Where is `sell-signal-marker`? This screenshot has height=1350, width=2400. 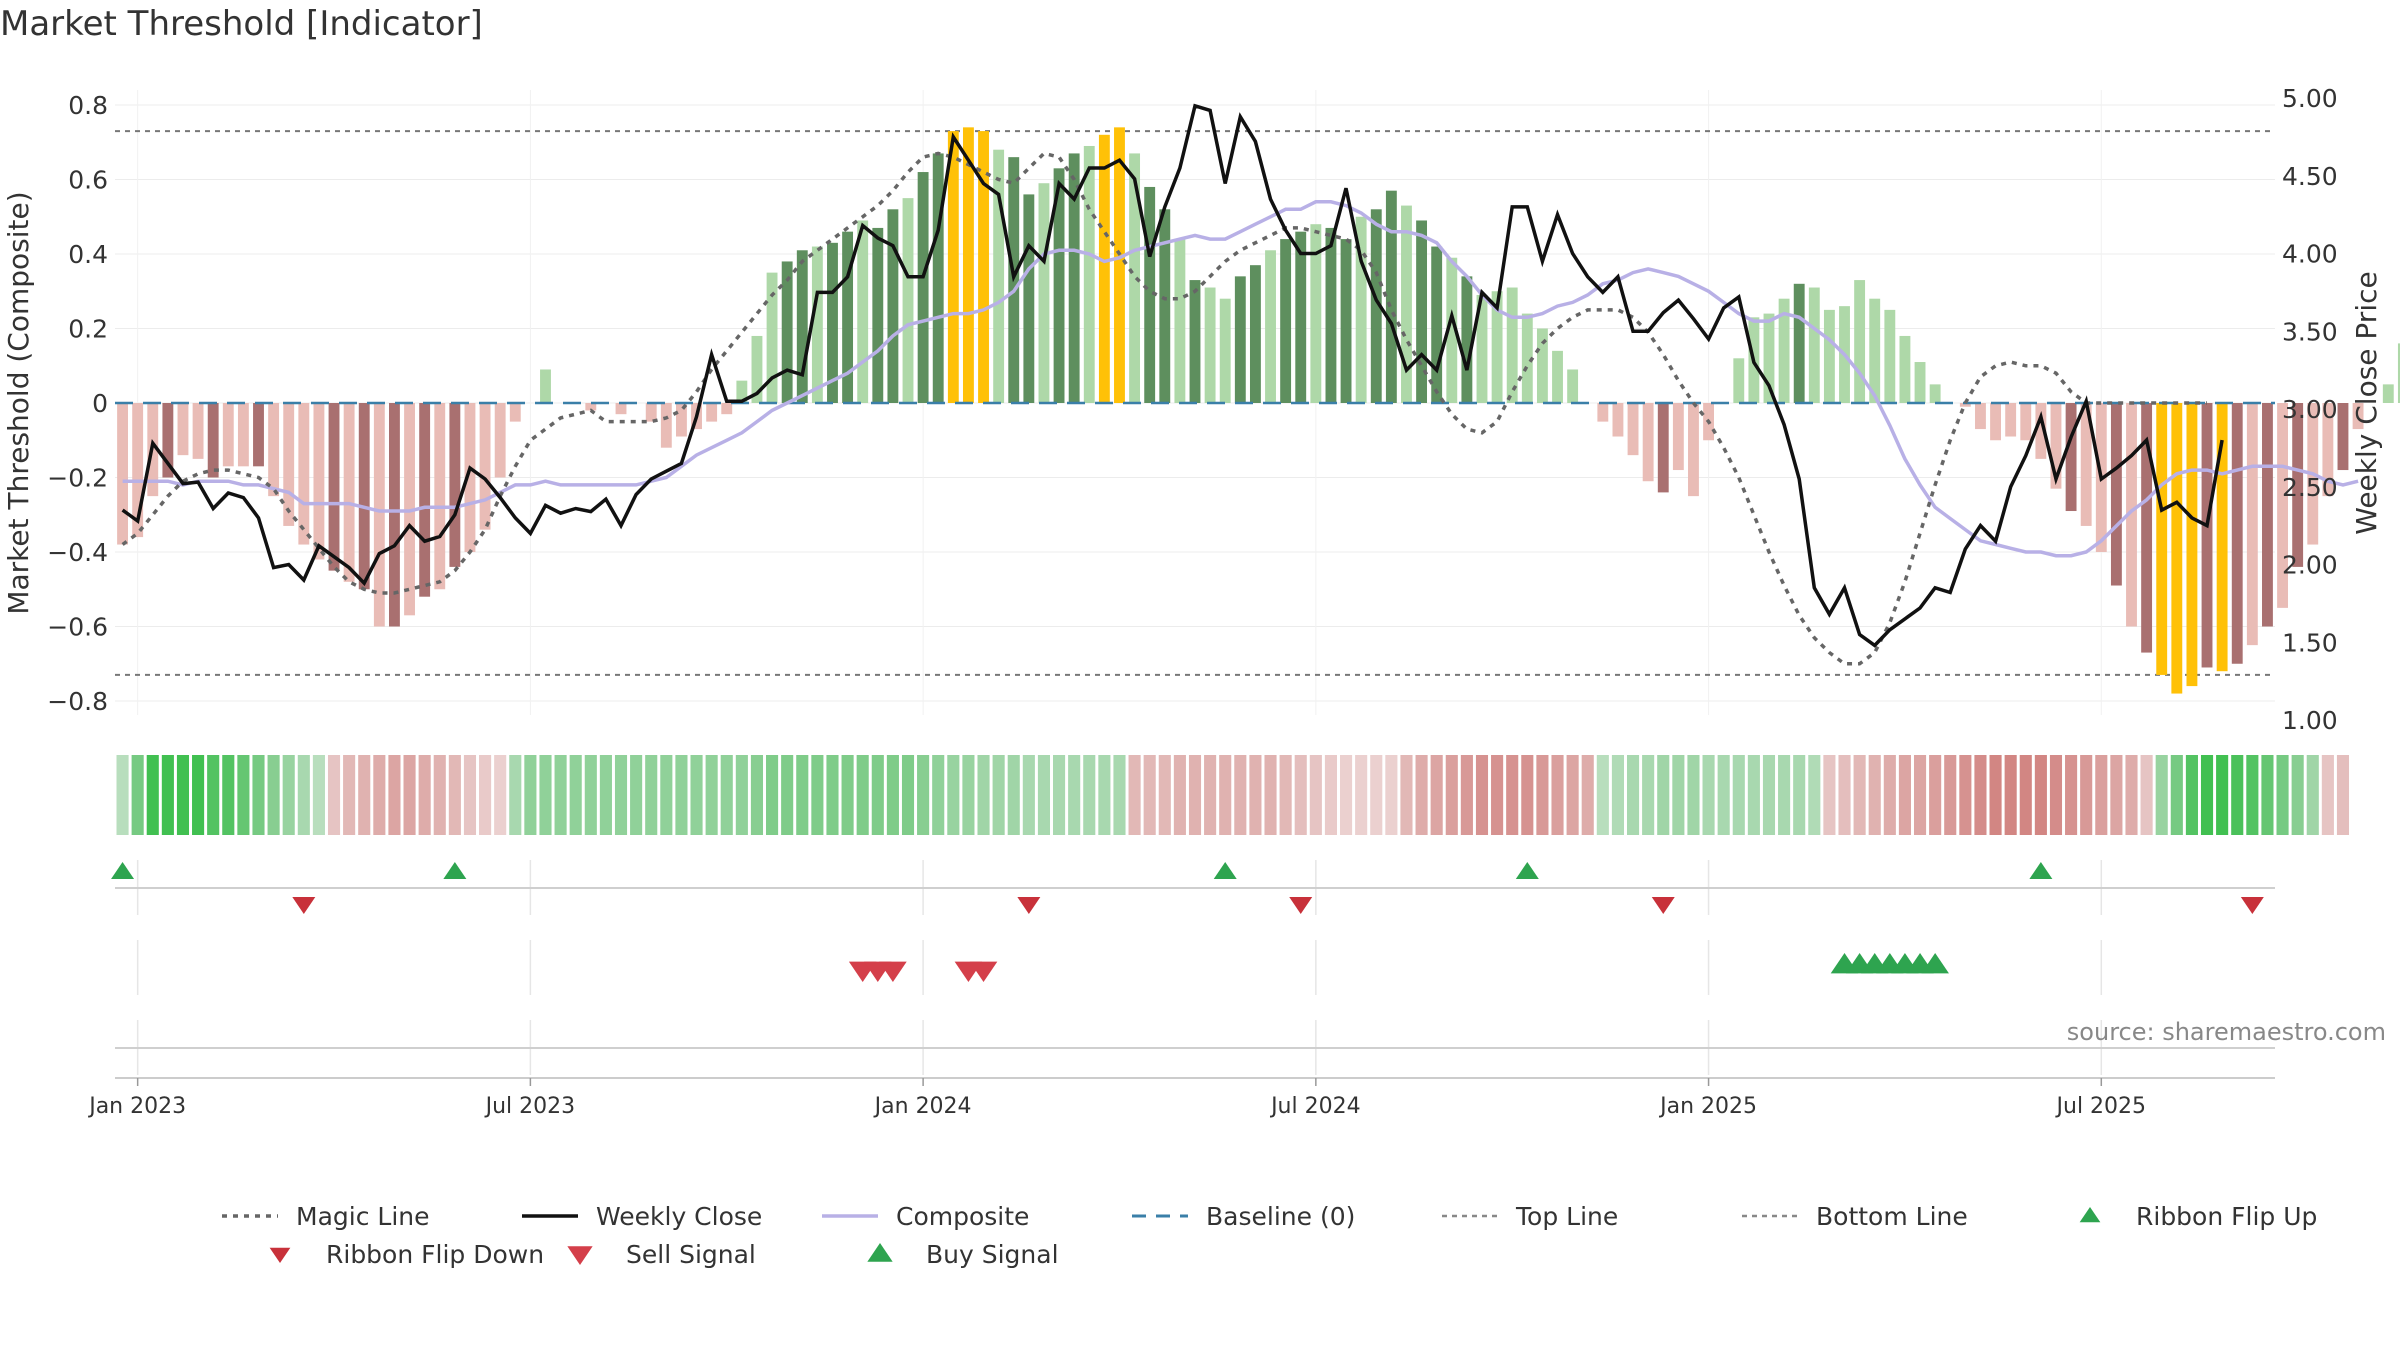
sell-signal-marker is located at coordinates (893, 971).